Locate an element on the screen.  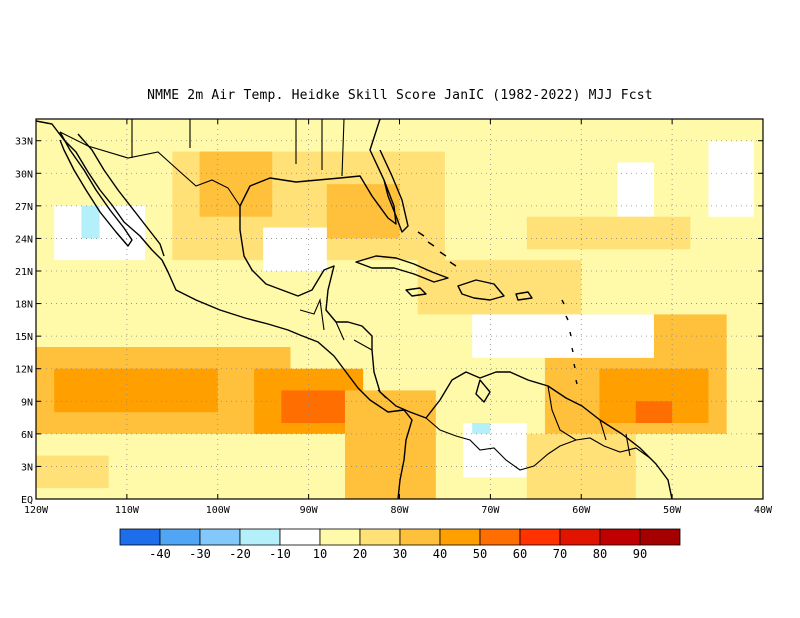
lake-maracaibo is located at coordinates (483, 391).